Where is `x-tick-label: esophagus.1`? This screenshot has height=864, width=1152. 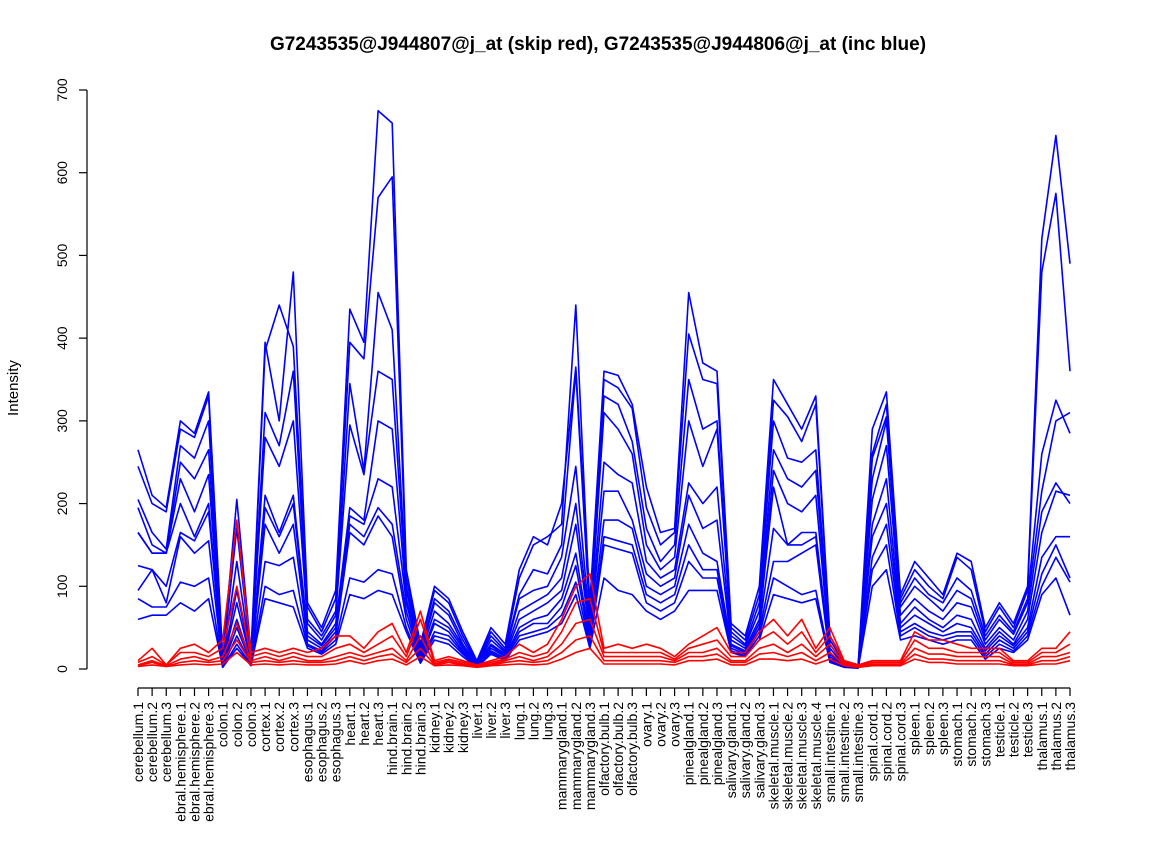
x-tick-label: esophagus.1 is located at coordinates (307, 742).